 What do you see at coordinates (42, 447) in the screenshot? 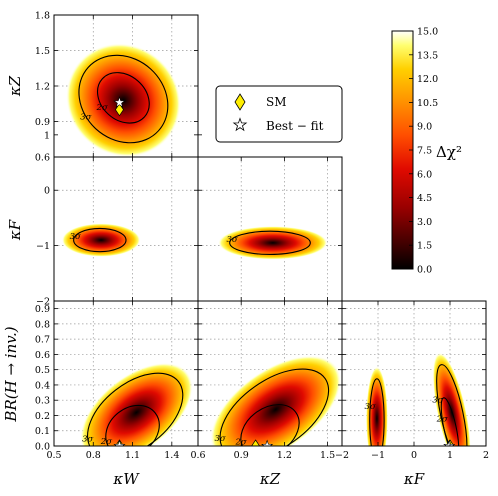
I see `y-tick-label: 0.0` at bounding box center [42, 447].